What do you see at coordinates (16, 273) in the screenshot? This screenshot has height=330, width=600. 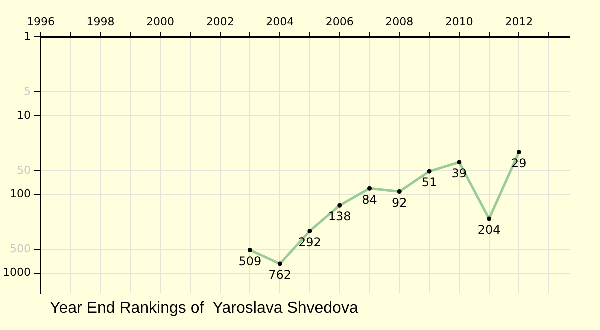 I see `y-tick-label: 1000` at bounding box center [16, 273].